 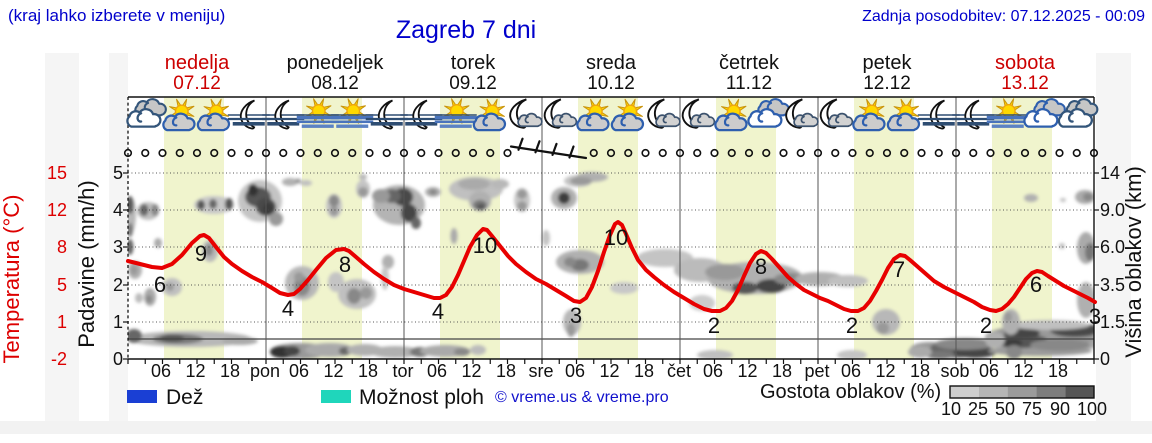 I want to click on svg-text: Padavine (mm/h), so click(x=86, y=264).